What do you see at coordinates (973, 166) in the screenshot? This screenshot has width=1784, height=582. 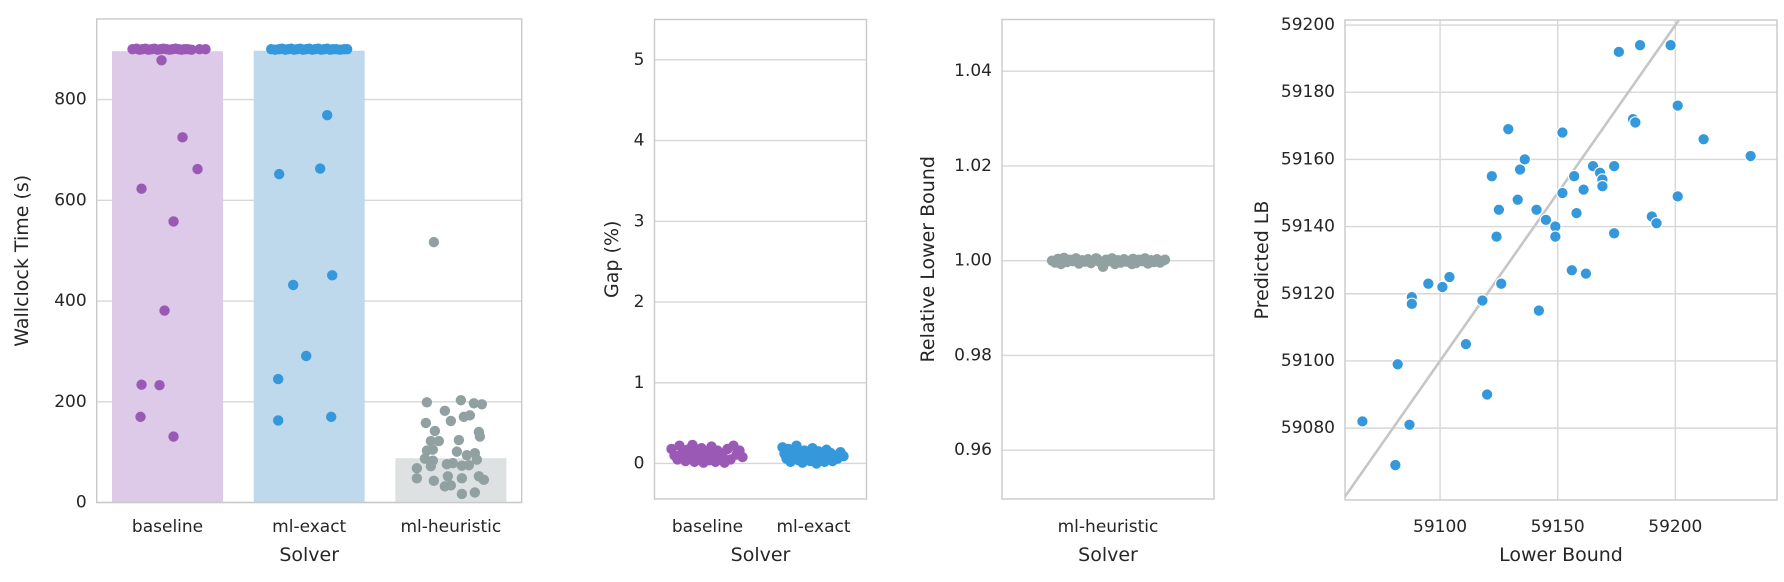 I see `y-tick-label: 1.02` at bounding box center [973, 166].